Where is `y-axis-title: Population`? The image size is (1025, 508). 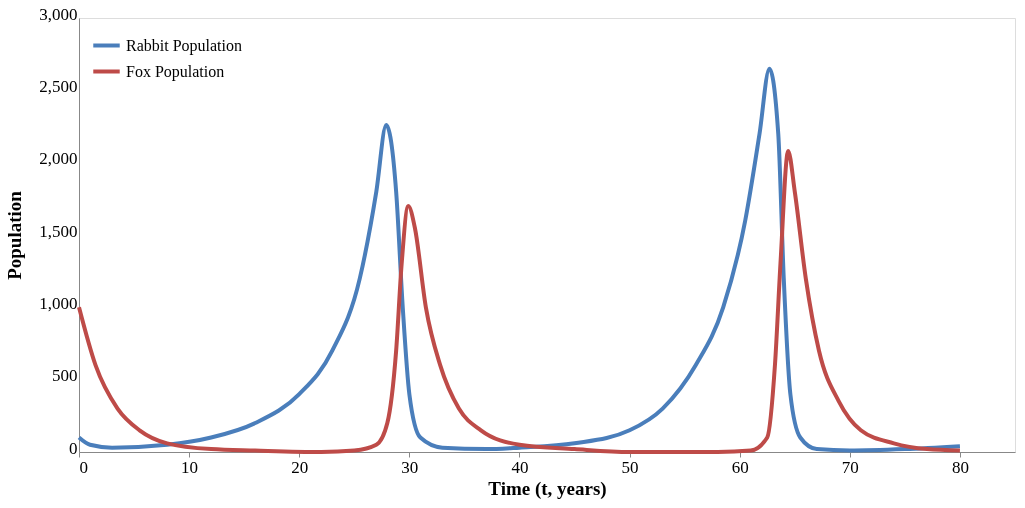
y-axis-title: Population is located at coordinates (15, 235).